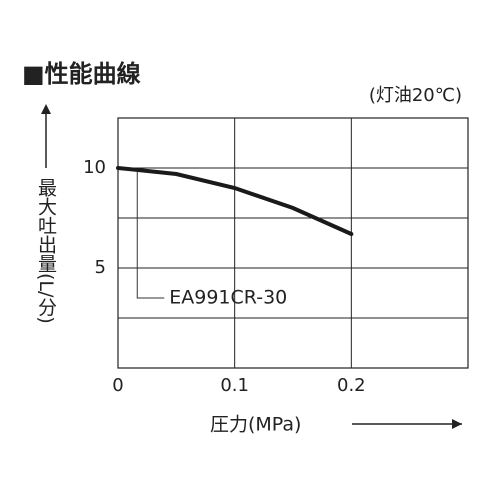 The height and width of the screenshot is (500, 500). I want to click on x-arrow-head, so click(457, 424).